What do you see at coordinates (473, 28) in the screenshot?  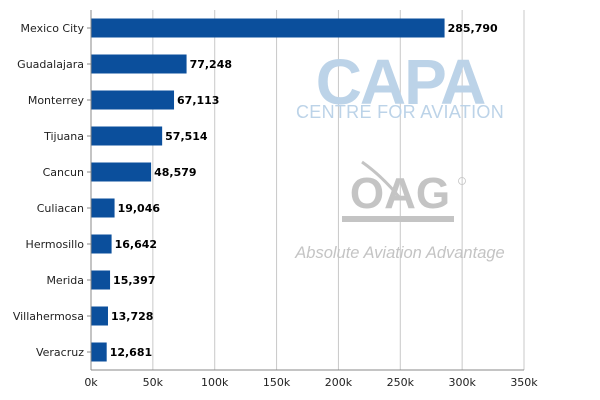 I see `data-label: 285,790` at bounding box center [473, 28].